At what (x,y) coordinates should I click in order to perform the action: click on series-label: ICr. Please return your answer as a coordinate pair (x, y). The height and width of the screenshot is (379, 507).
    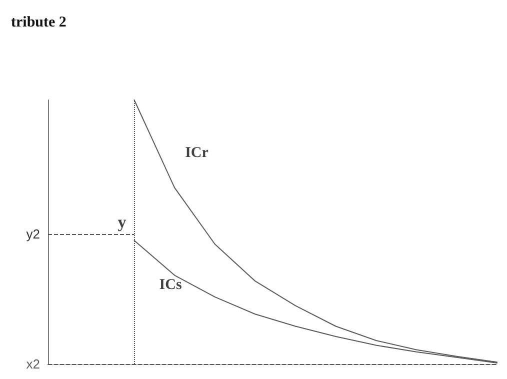
    Looking at the image, I should click on (197, 152).